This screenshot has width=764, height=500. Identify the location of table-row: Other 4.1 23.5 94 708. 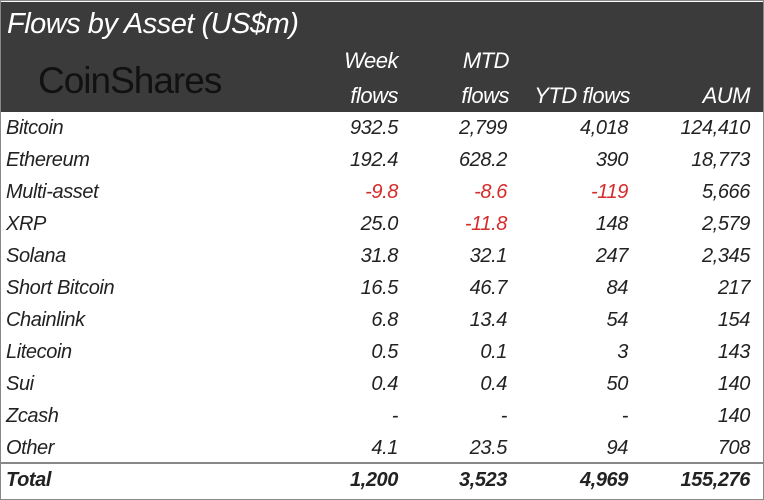
(382, 448).